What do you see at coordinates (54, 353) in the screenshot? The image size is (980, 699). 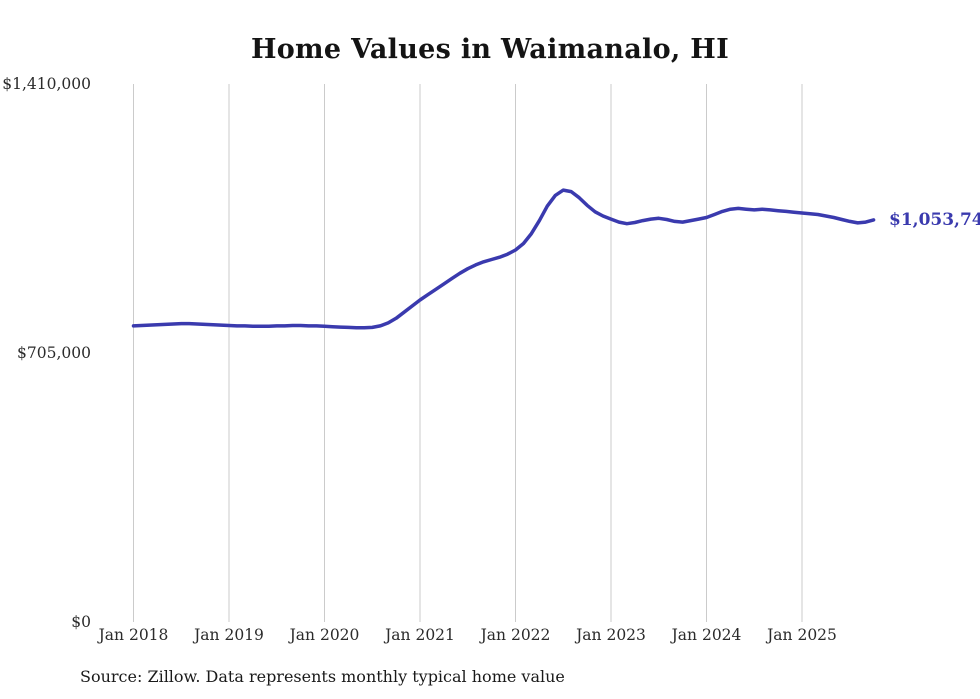 I see `y-tick-label: $705,000` at bounding box center [54, 353].